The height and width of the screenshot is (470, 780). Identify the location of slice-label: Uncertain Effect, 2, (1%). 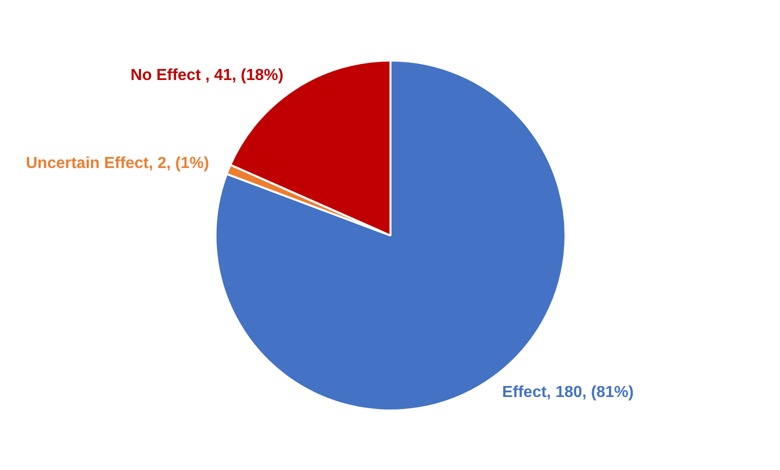
(118, 163).